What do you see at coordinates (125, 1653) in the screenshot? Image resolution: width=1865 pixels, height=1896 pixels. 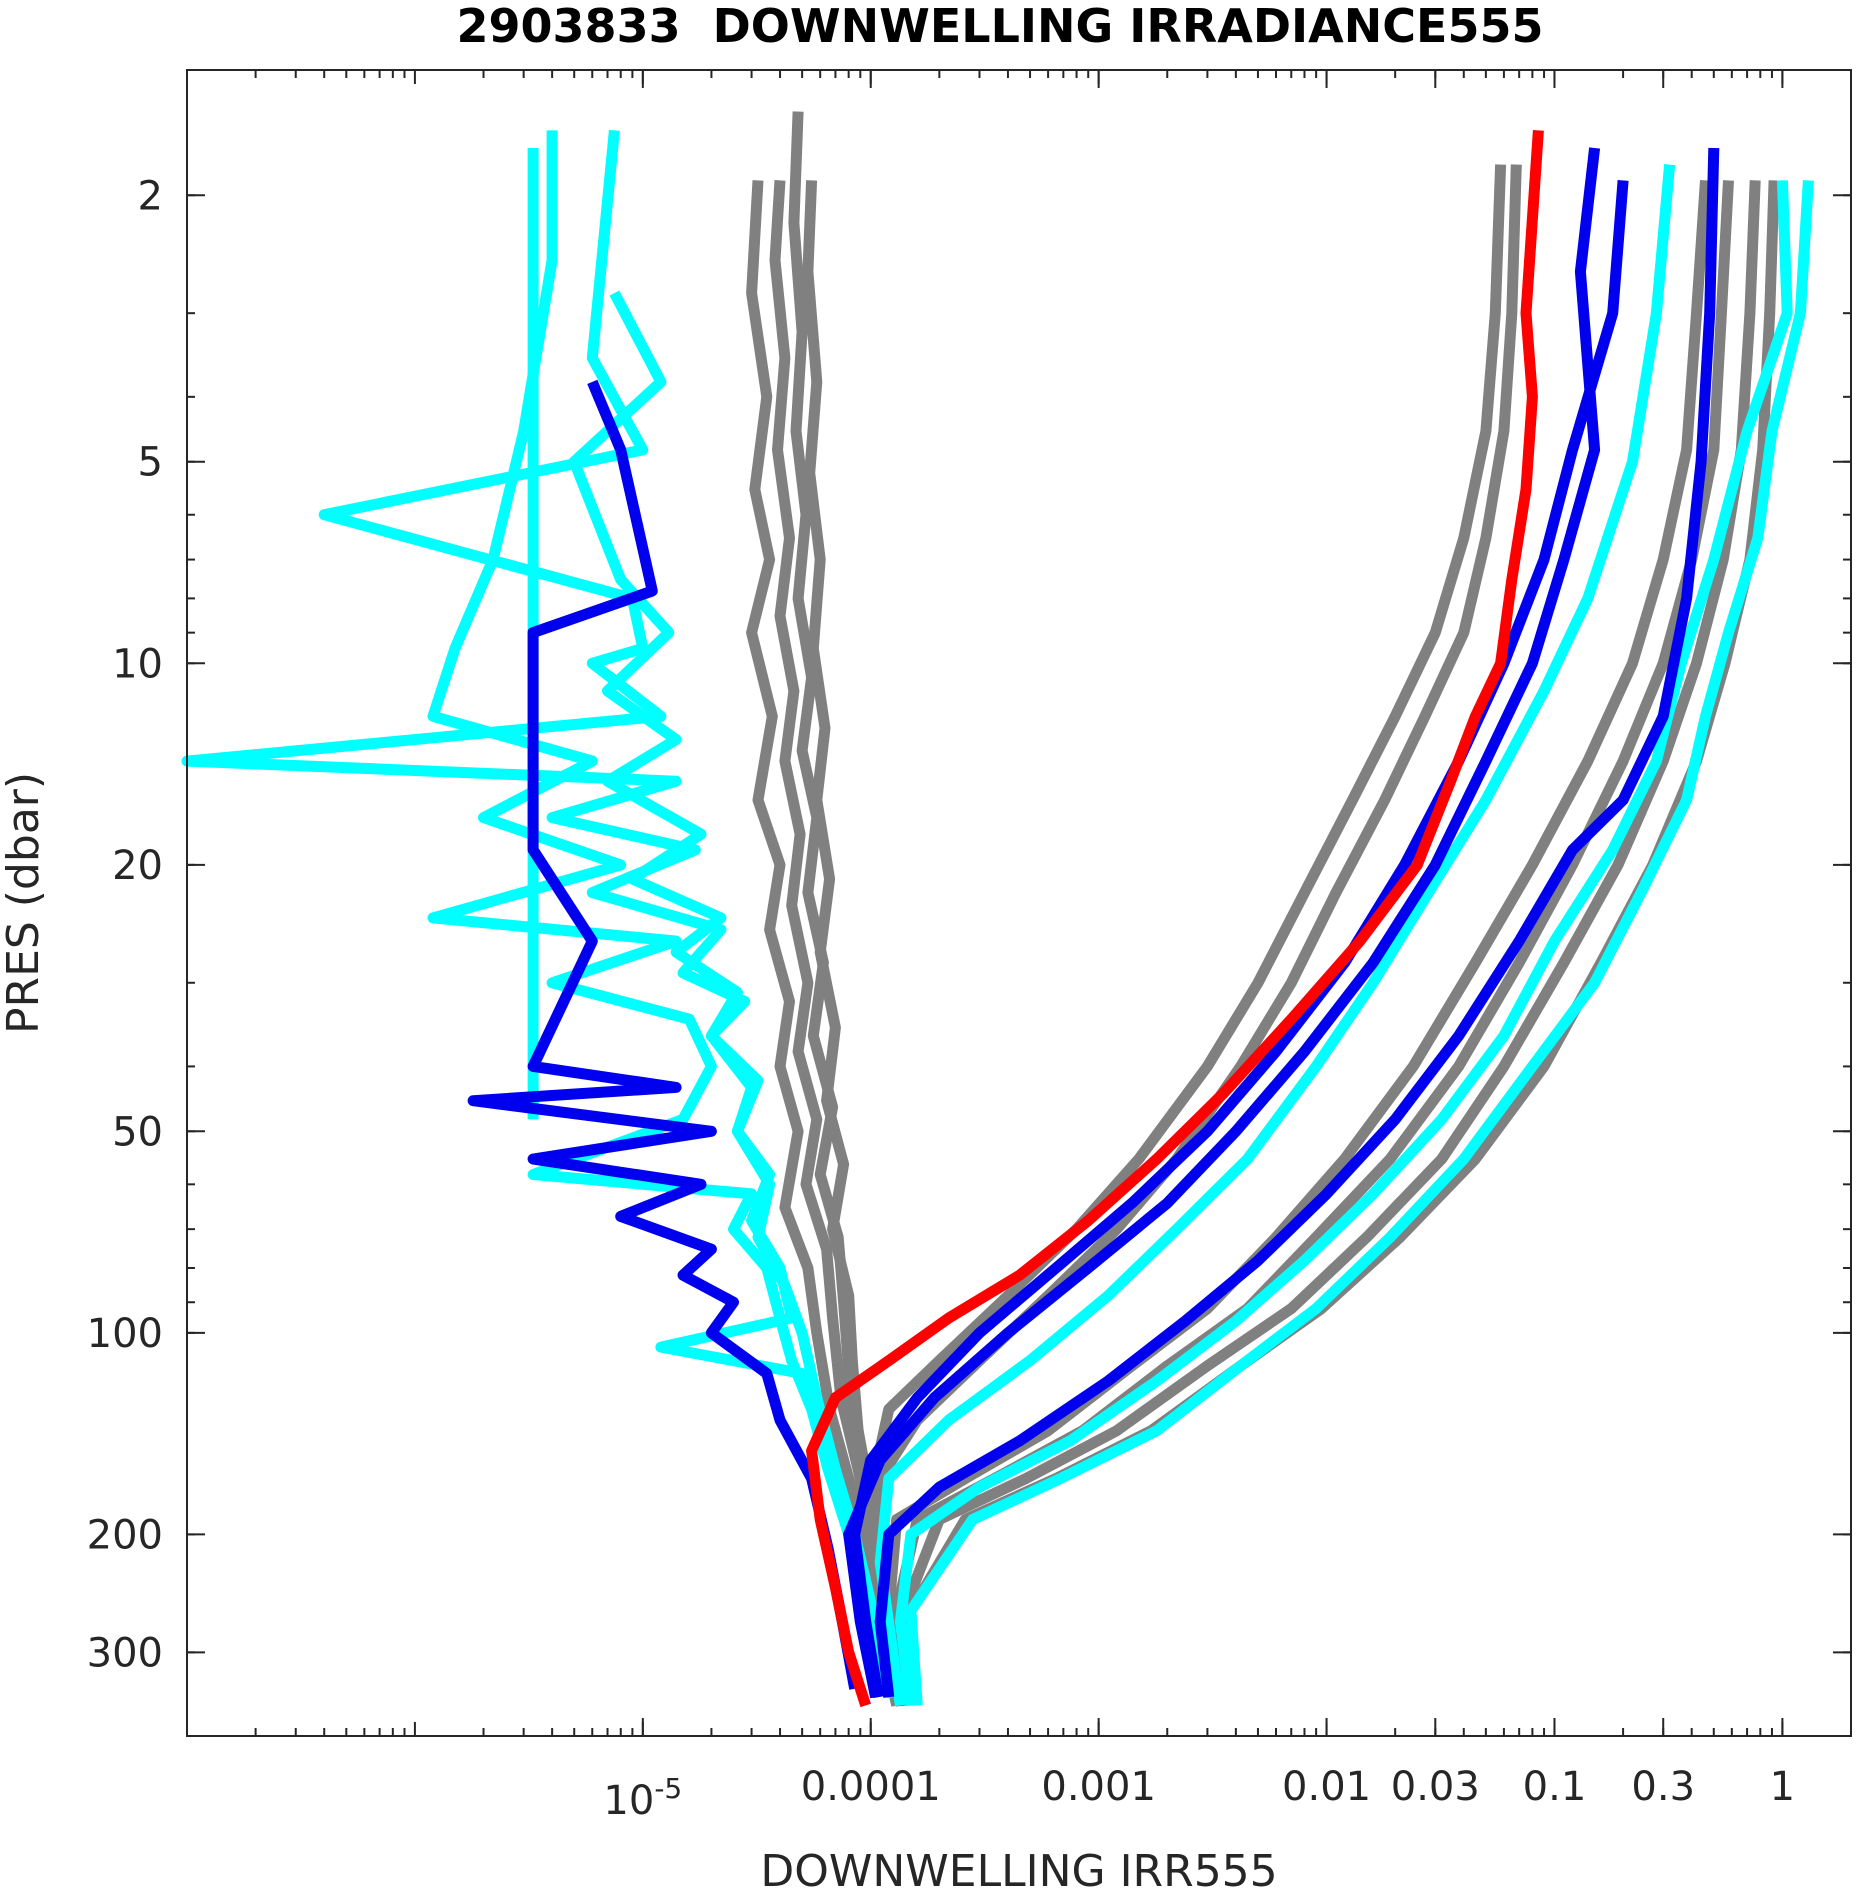 I see `y-tick-label-7: 300` at bounding box center [125, 1653].